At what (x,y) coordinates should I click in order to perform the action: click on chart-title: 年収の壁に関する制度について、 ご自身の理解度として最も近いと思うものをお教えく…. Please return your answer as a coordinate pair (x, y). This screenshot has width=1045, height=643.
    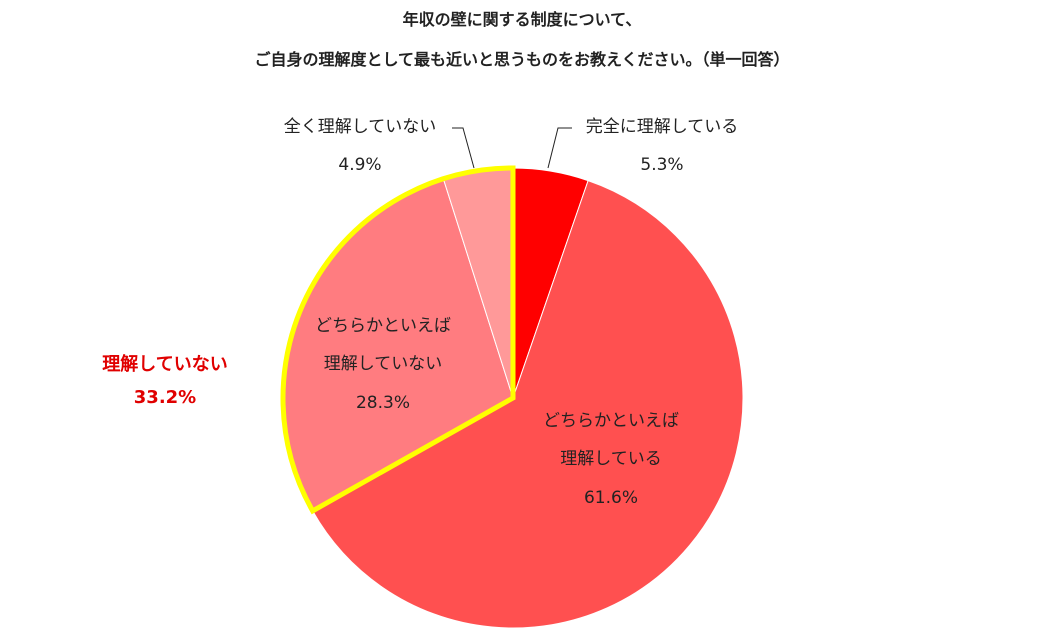
    Looking at the image, I should click on (522, 39).